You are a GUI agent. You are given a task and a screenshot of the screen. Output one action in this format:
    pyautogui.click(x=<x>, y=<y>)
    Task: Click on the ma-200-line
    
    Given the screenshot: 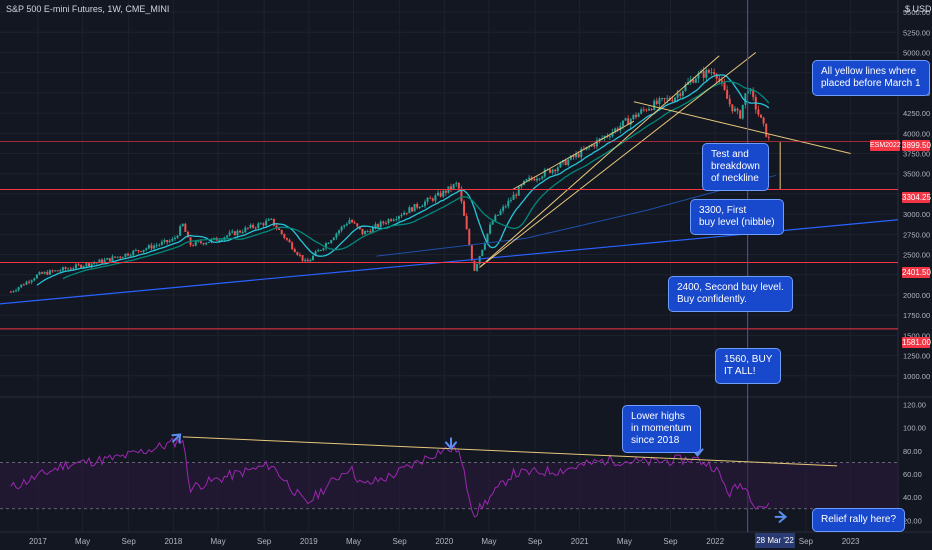 What is the action you would take?
    pyautogui.click(x=576, y=215)
    